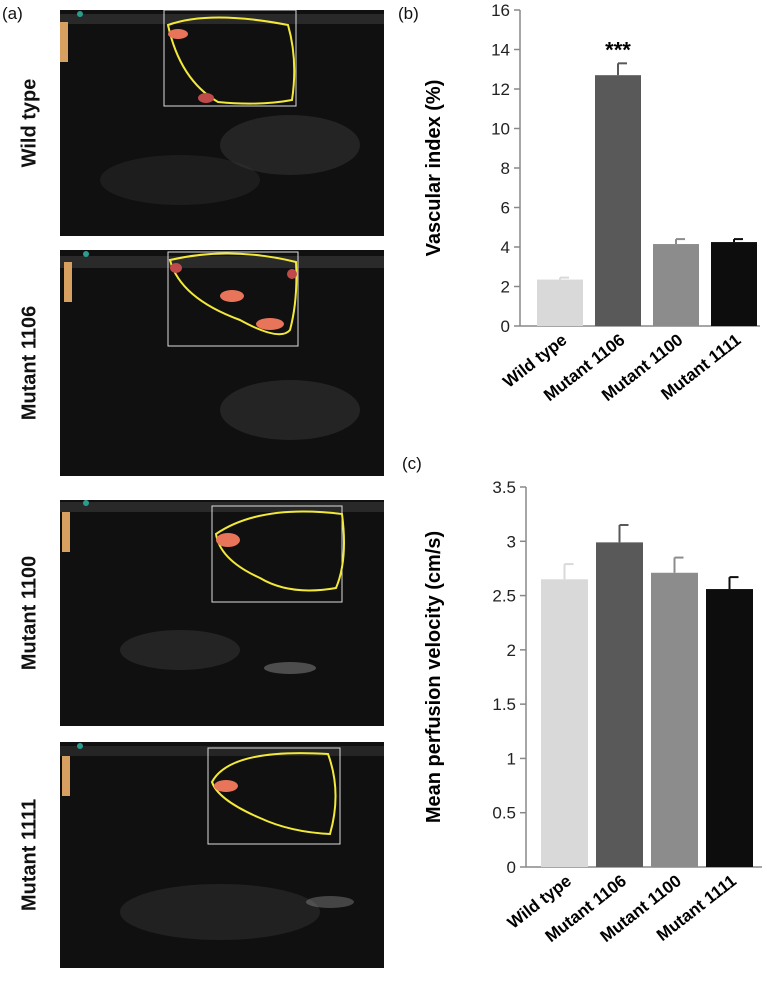  What do you see at coordinates (434, 677) in the screenshot?
I see `y-axis-label: Mean perfusion velocity (cm/s)` at bounding box center [434, 677].